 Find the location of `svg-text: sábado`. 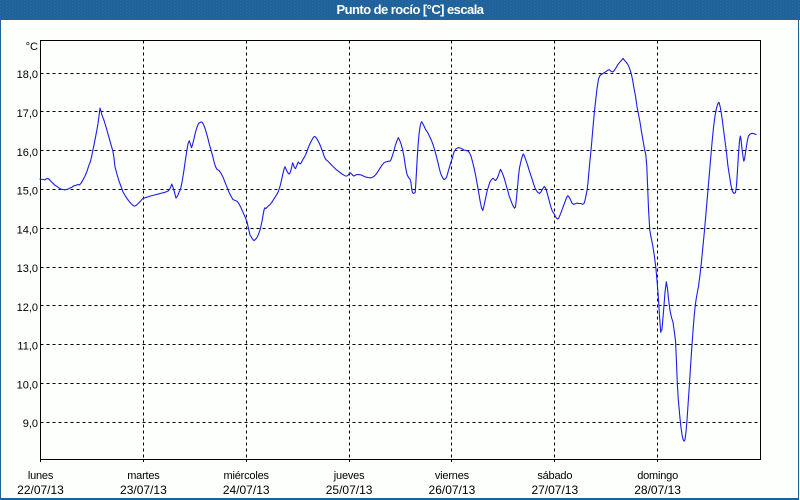

svg-text: sábado is located at coordinates (554, 476).